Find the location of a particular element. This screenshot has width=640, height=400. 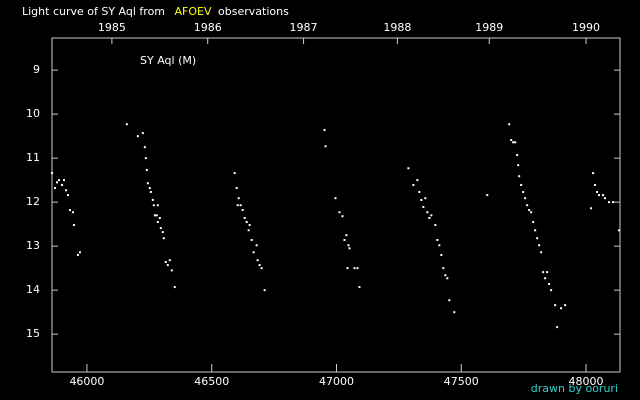

annotation: SY Aql (M) is located at coordinates (168, 60).